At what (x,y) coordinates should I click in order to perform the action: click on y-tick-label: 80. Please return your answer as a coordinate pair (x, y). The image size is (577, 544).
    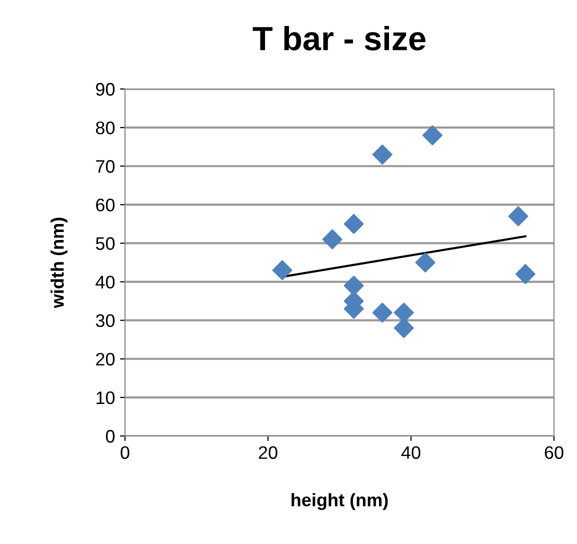
    Looking at the image, I should click on (105, 127).